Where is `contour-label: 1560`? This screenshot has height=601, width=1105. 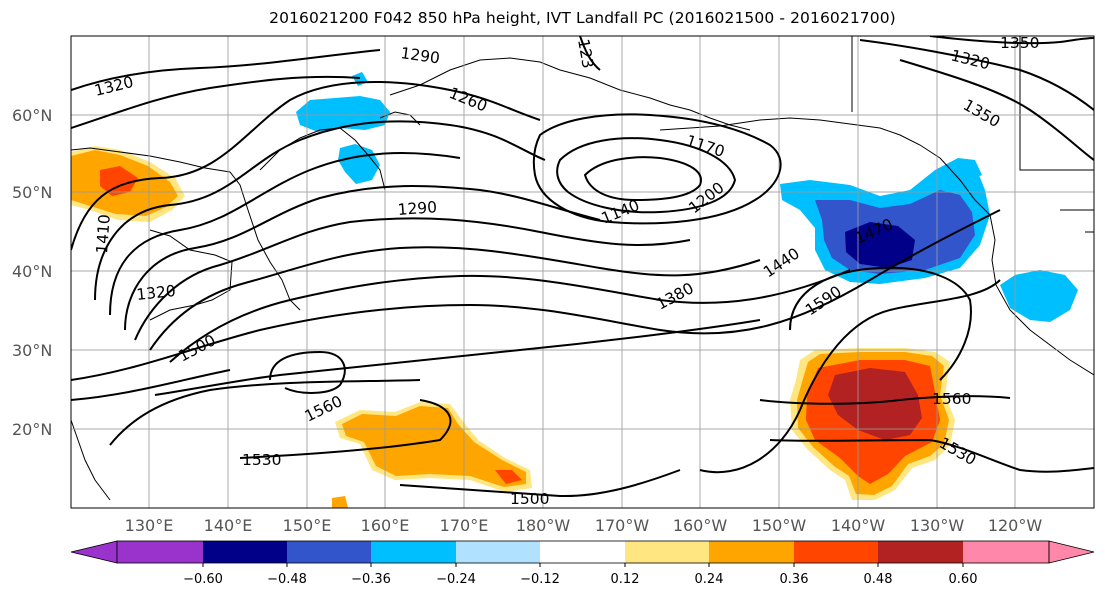
contour-label: 1560 is located at coordinates (951, 399).